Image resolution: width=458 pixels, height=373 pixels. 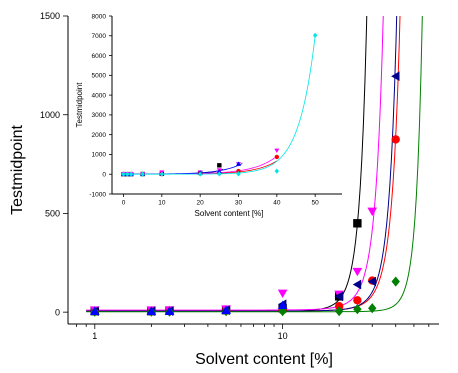 What do you see at coordinates (253, 332) in the screenshot?
I see `main-x-ticks: 1 10` at bounding box center [253, 332].